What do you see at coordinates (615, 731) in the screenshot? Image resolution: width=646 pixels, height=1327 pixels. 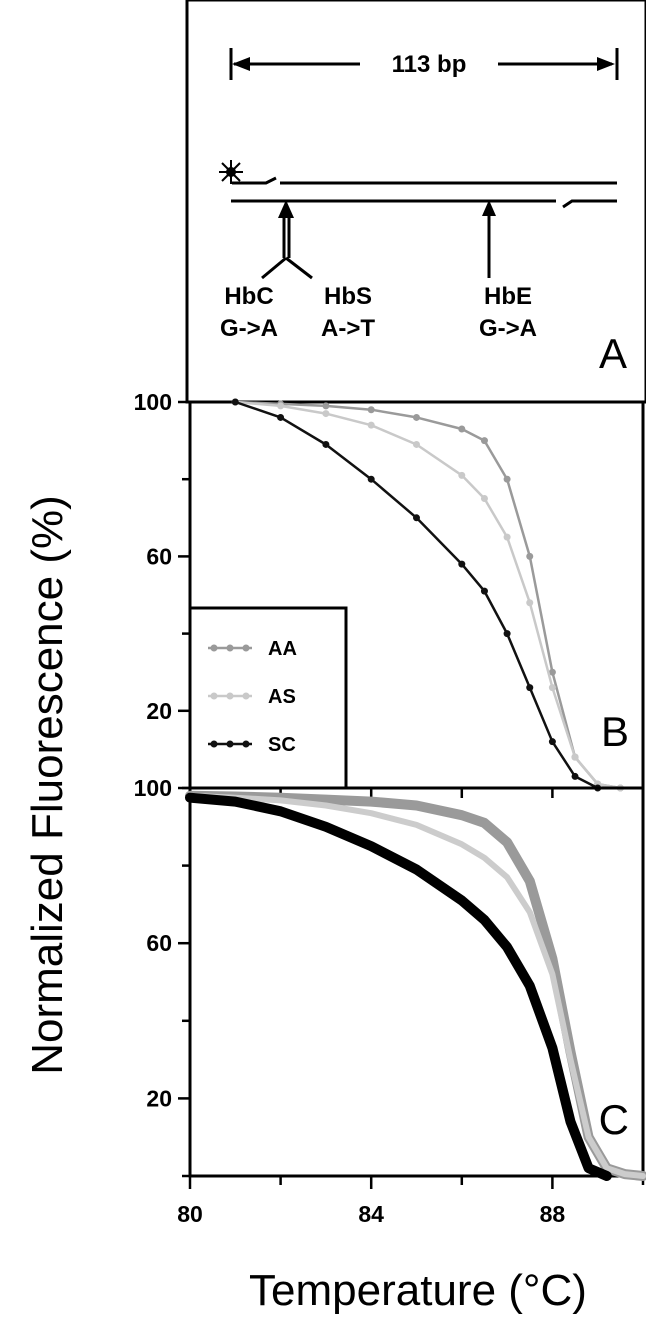 I see `panel-b-letter: B` at bounding box center [615, 731].